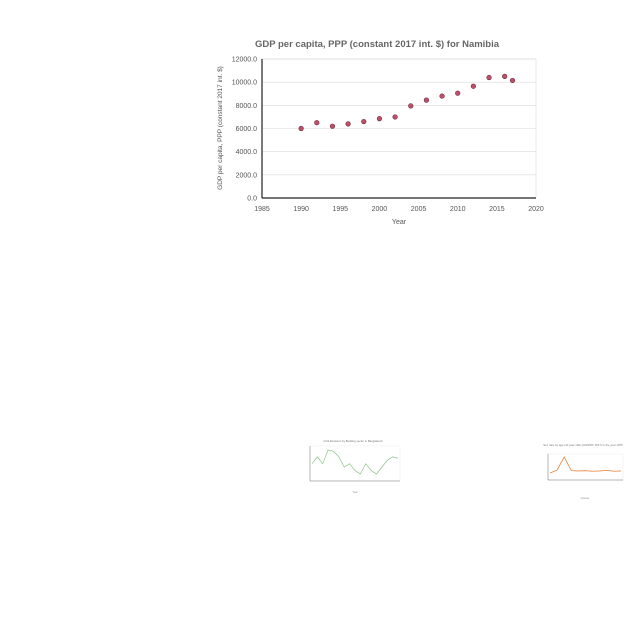 The image size is (640, 640). Describe the element at coordinates (354, 492) in the screenshot. I see `thumb-x-label: Year` at that location.